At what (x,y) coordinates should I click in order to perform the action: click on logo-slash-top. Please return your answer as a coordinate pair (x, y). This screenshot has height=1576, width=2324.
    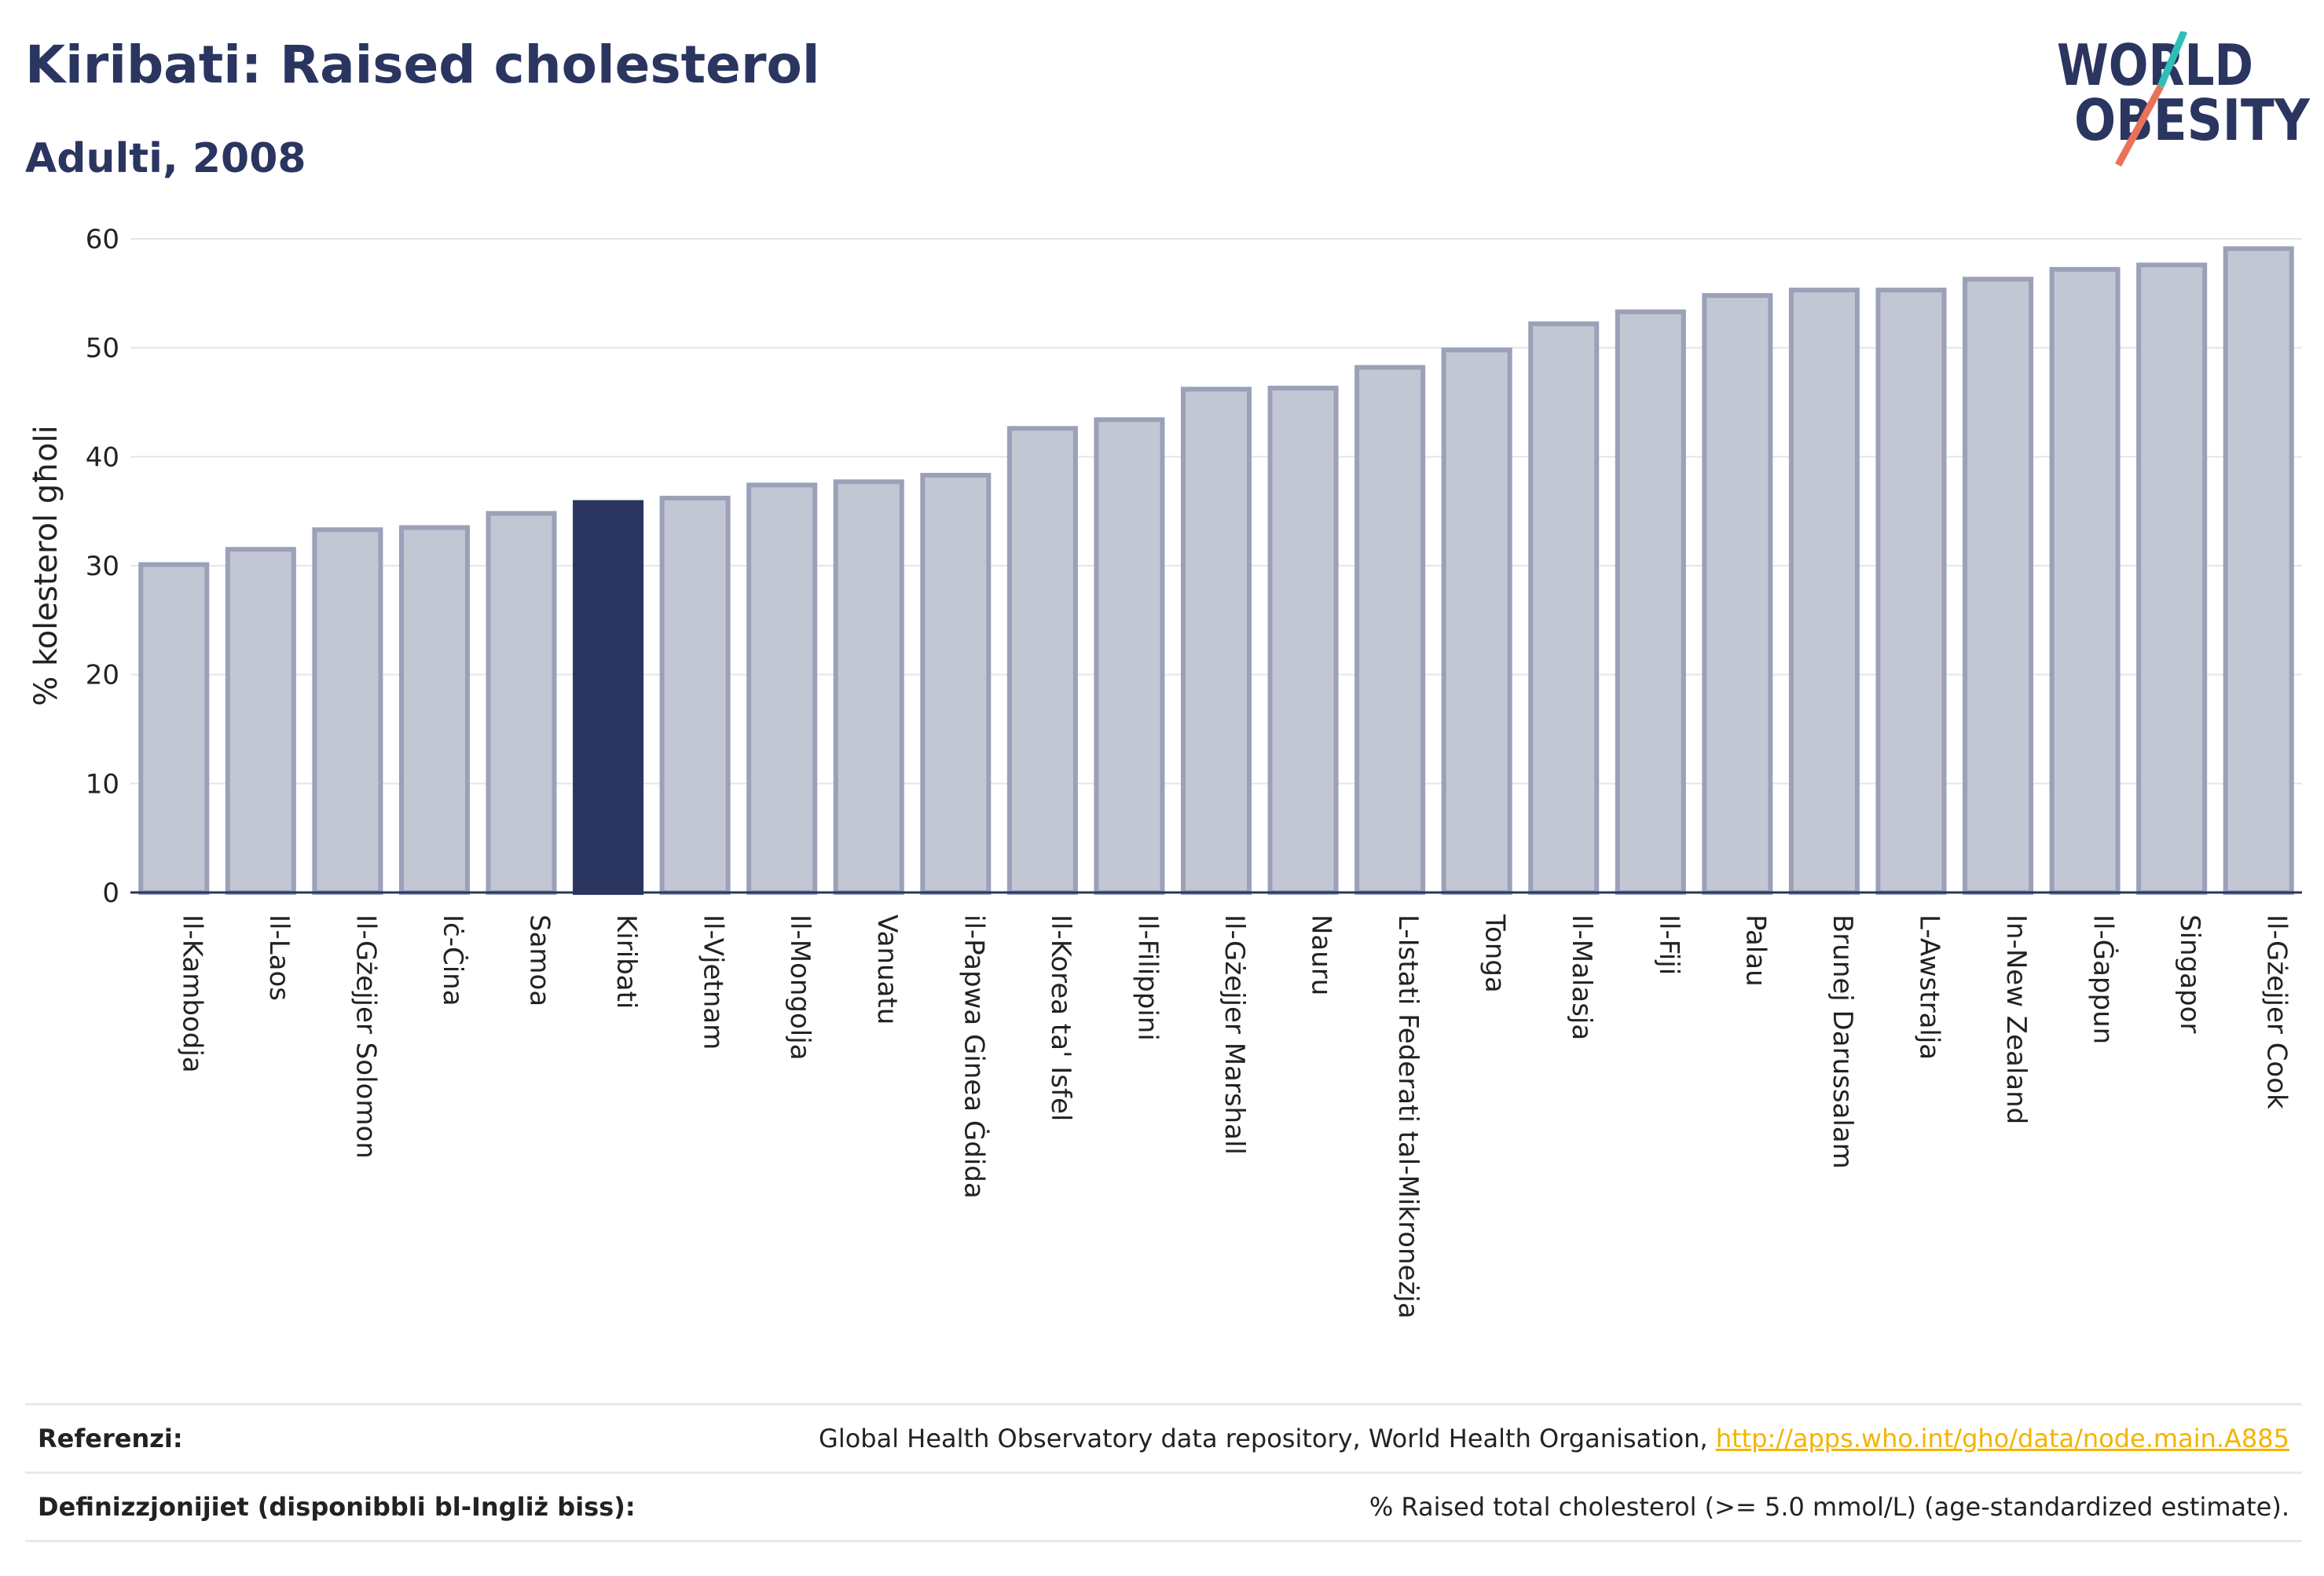
    Looking at the image, I should click on (2172, 59).